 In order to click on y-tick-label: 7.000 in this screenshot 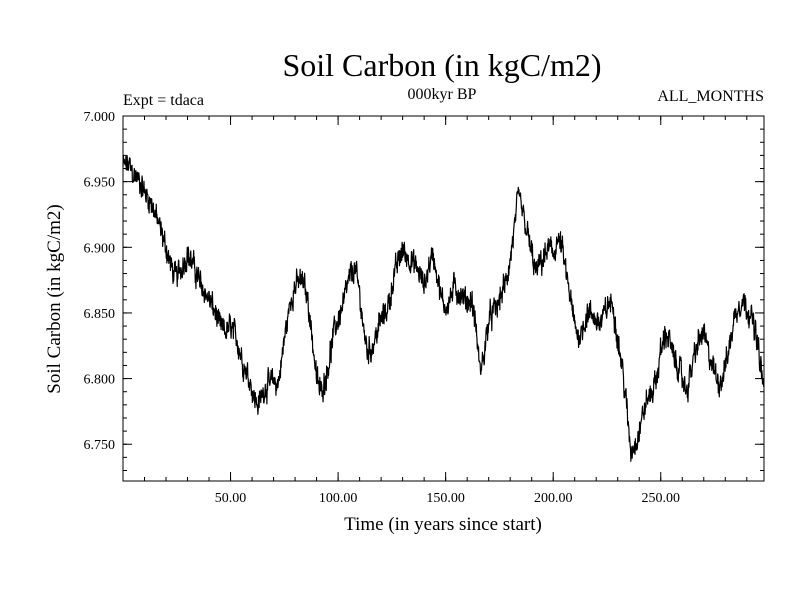, I will do `click(100, 117)`.